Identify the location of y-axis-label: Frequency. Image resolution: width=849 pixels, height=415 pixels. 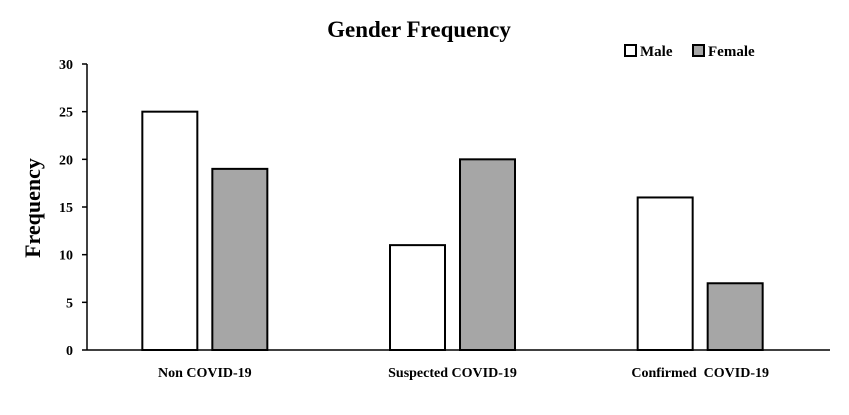
(32, 208).